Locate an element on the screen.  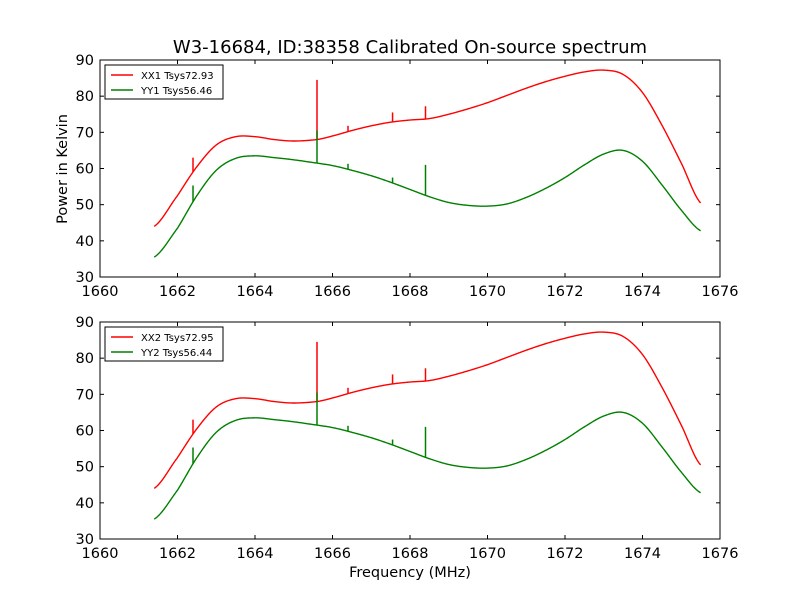
legend: XX2 Tsys72.95 YY2 Tsys56.44 is located at coordinates (164, 344).